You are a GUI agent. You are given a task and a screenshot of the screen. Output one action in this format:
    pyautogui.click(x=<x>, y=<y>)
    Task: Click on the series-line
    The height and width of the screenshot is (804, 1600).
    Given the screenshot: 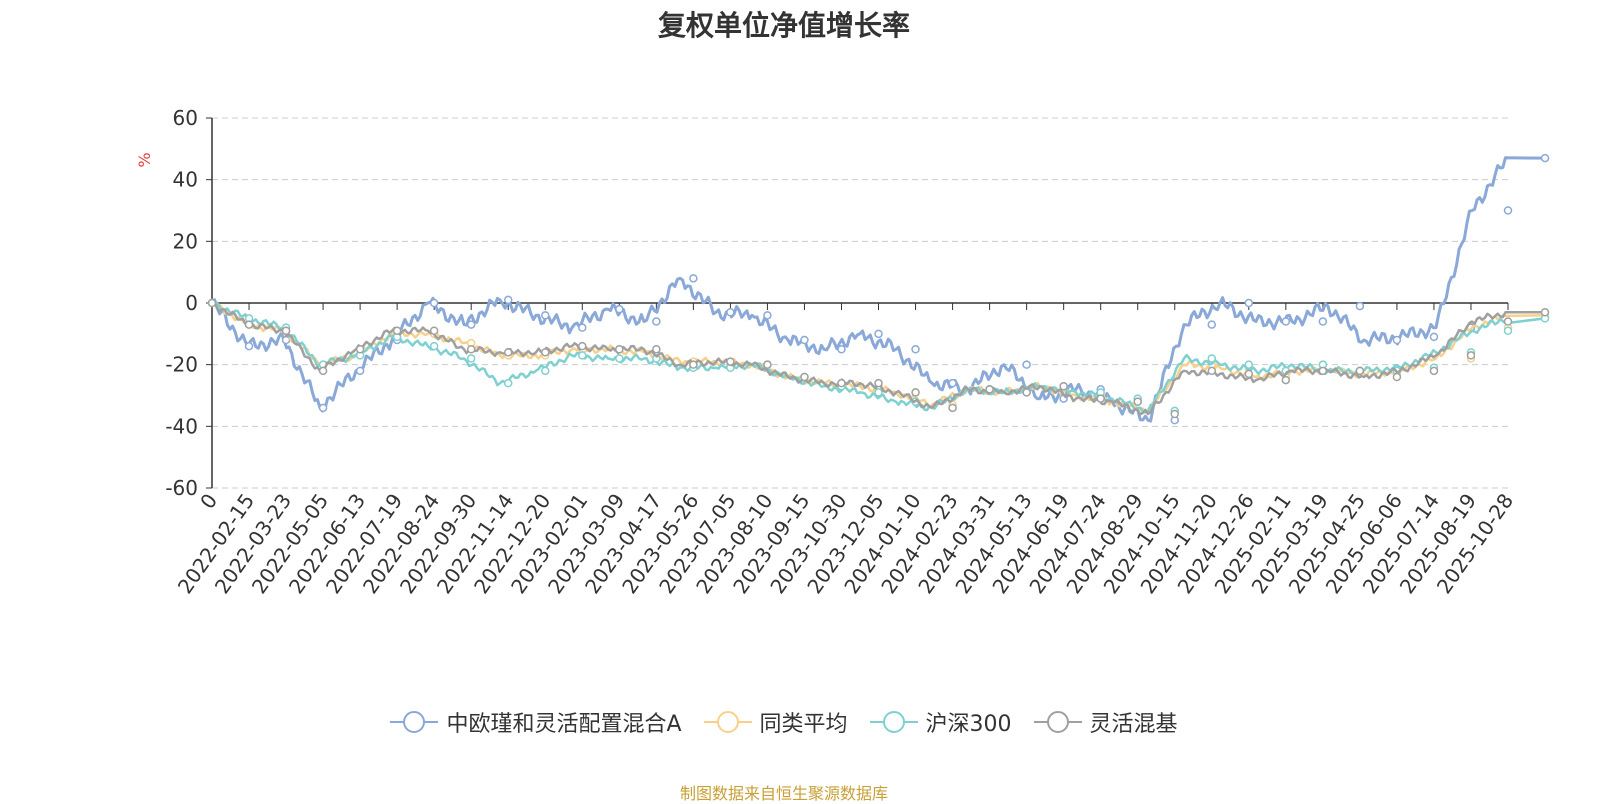 What is the action you would take?
    pyautogui.click(x=878, y=357)
    